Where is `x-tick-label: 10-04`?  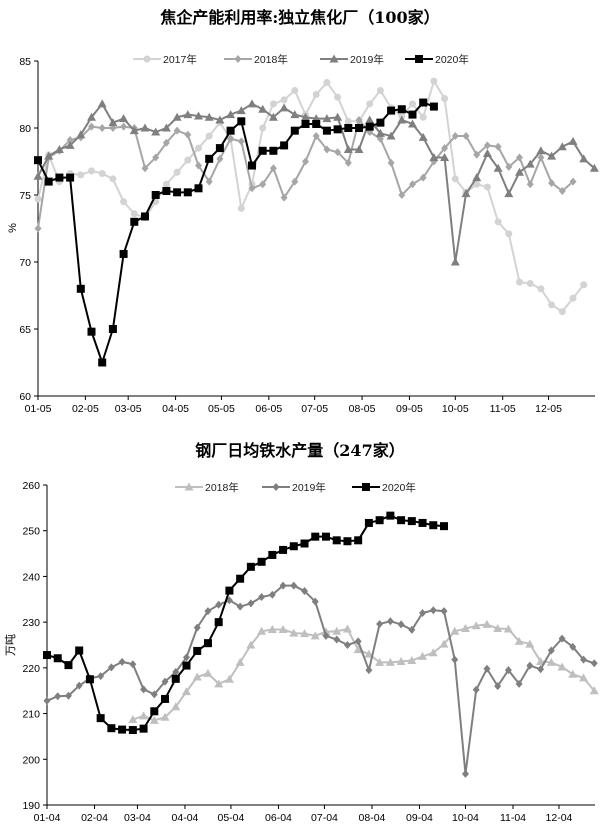
x-tick-label: 10-04 is located at coordinates (465, 818).